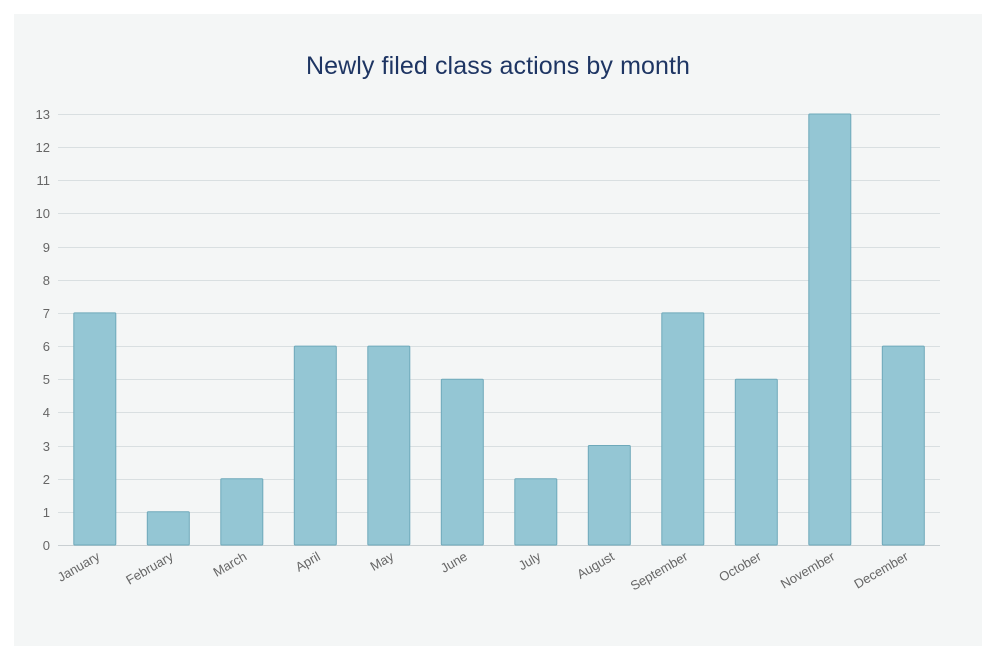 This screenshot has width=1000, height=660. I want to click on y-tick-label: 12, so click(43, 147).